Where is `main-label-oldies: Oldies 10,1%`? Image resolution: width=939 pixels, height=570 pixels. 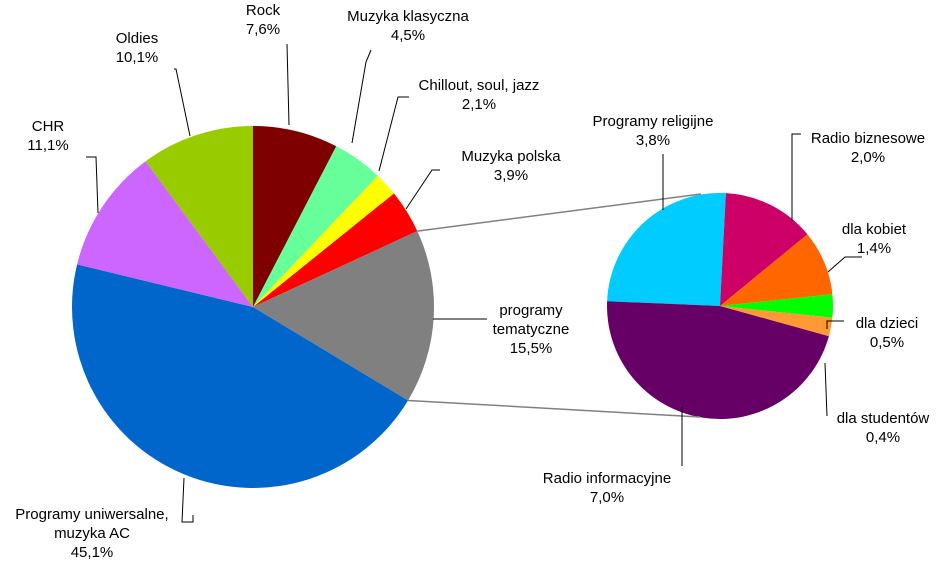 main-label-oldies: Oldies 10,1% is located at coordinates (137, 48).